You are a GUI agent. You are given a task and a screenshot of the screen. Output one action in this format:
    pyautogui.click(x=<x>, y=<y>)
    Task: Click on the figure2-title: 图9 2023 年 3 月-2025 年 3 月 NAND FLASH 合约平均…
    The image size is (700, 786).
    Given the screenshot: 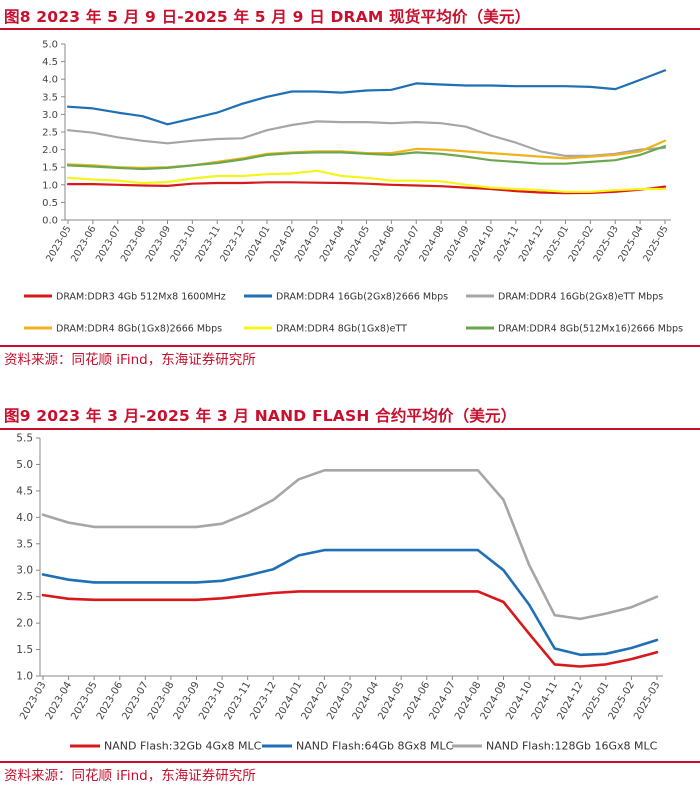 What is the action you would take?
    pyautogui.click(x=260, y=416)
    